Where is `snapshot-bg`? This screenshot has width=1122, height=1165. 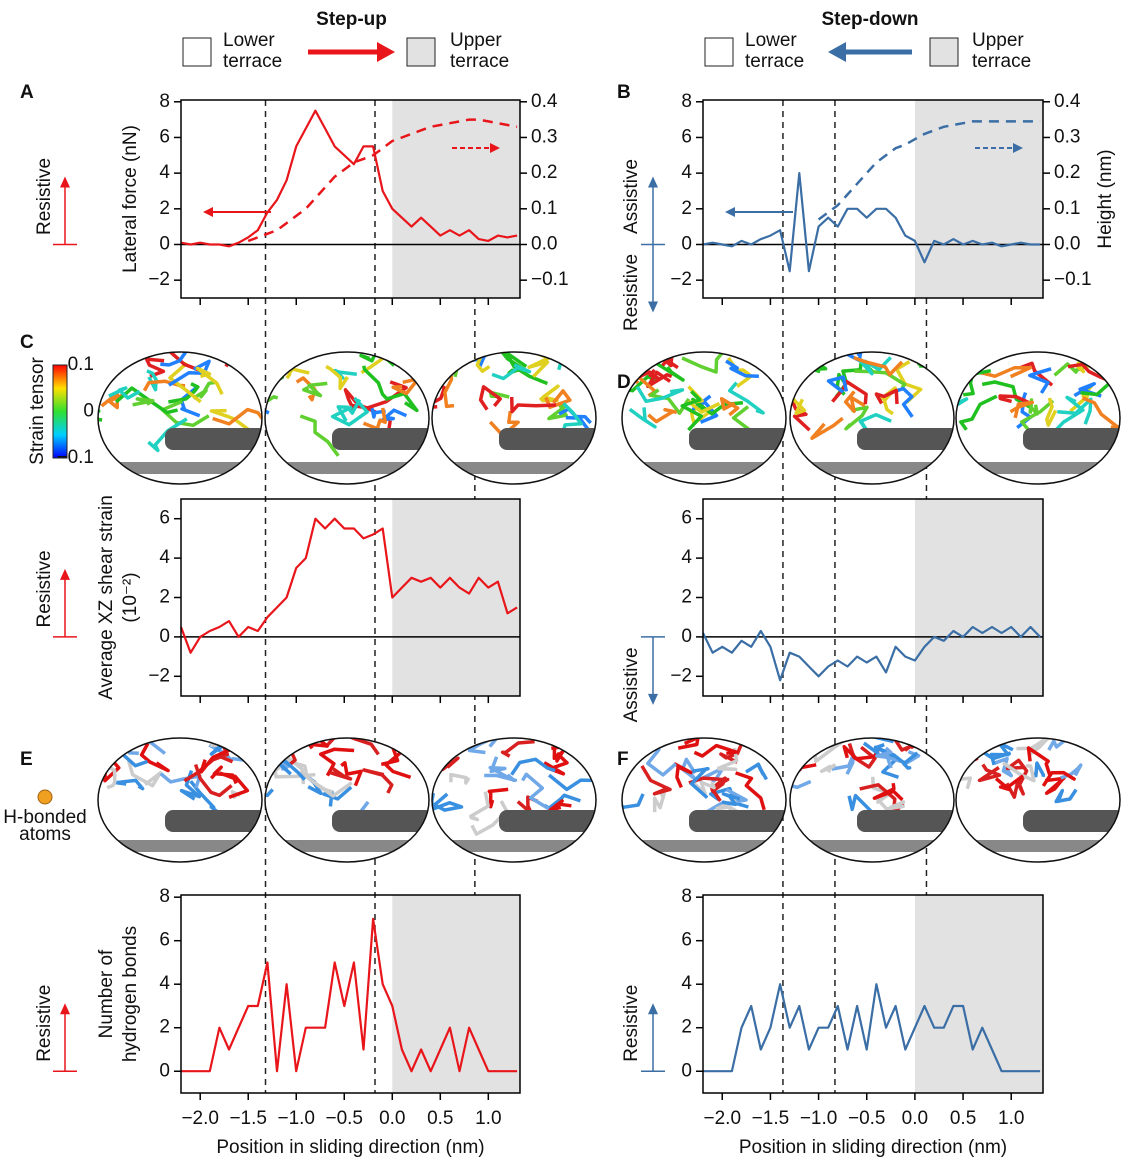
snapshot-bg is located at coordinates (514, 418).